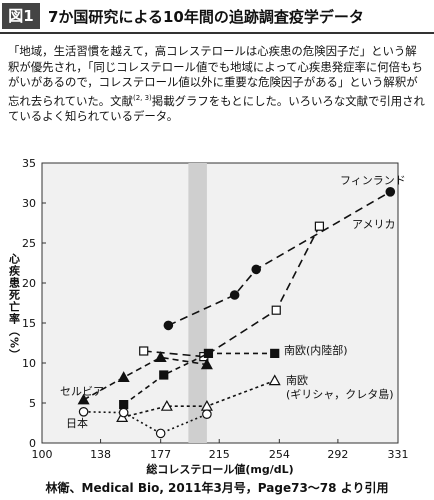 The width and height of the screenshot is (434, 500). What do you see at coordinates (42, 454) in the screenshot?
I see `x-tick-label: 100` at bounding box center [42, 454].